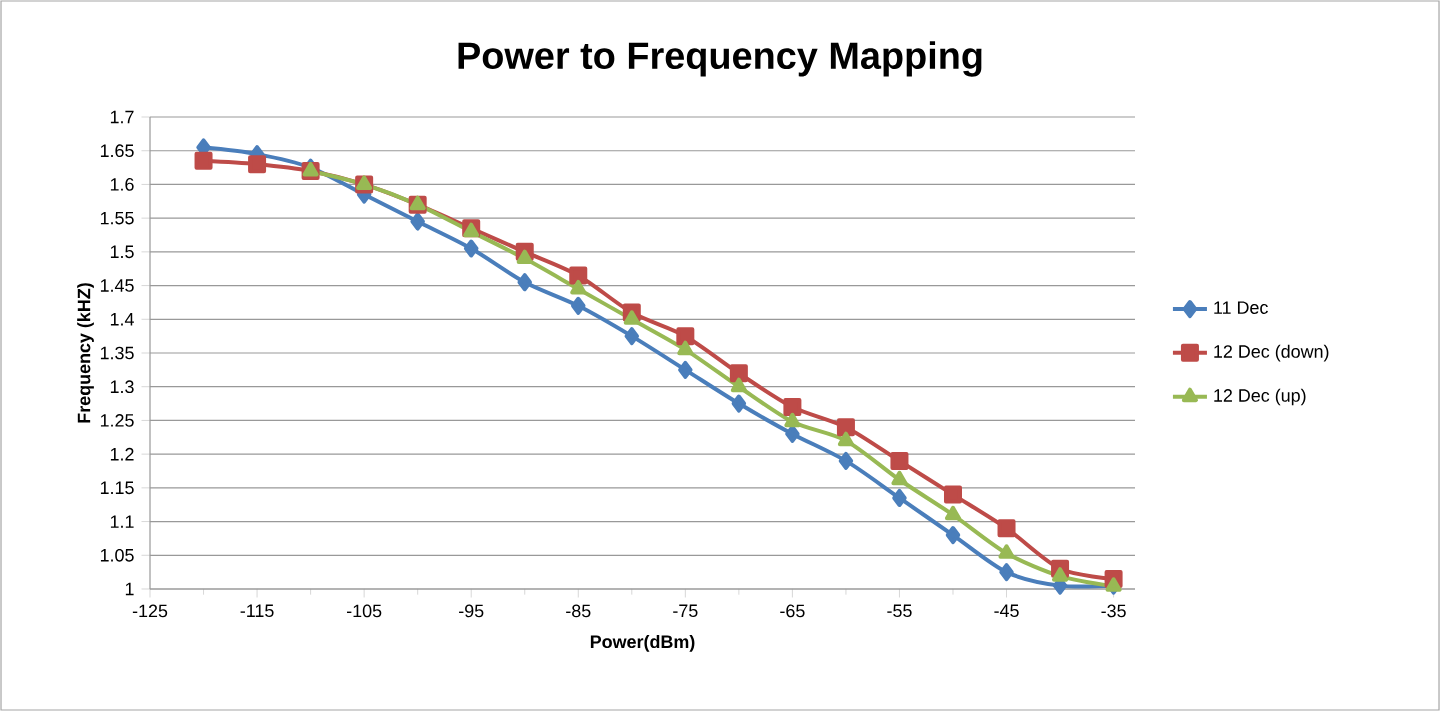 The height and width of the screenshot is (711, 1440). I want to click on y-tick-label: 1.05, so click(117, 555).